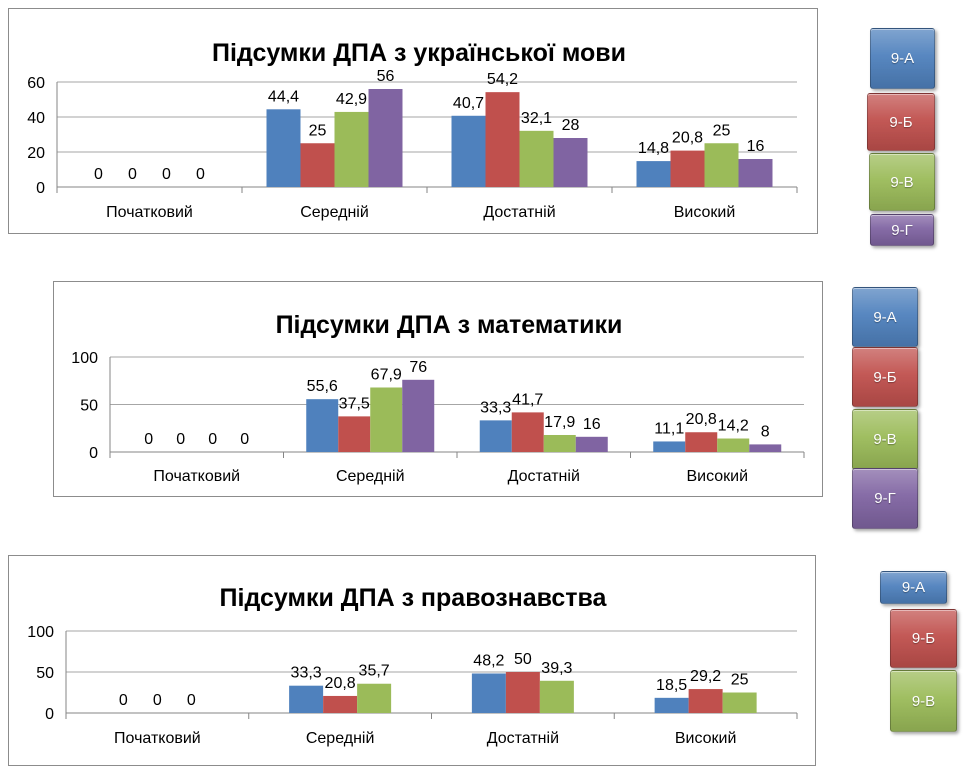 Image resolution: width=968 pixels, height=769 pixels. I want to click on data-label: 14,8, so click(653, 148).